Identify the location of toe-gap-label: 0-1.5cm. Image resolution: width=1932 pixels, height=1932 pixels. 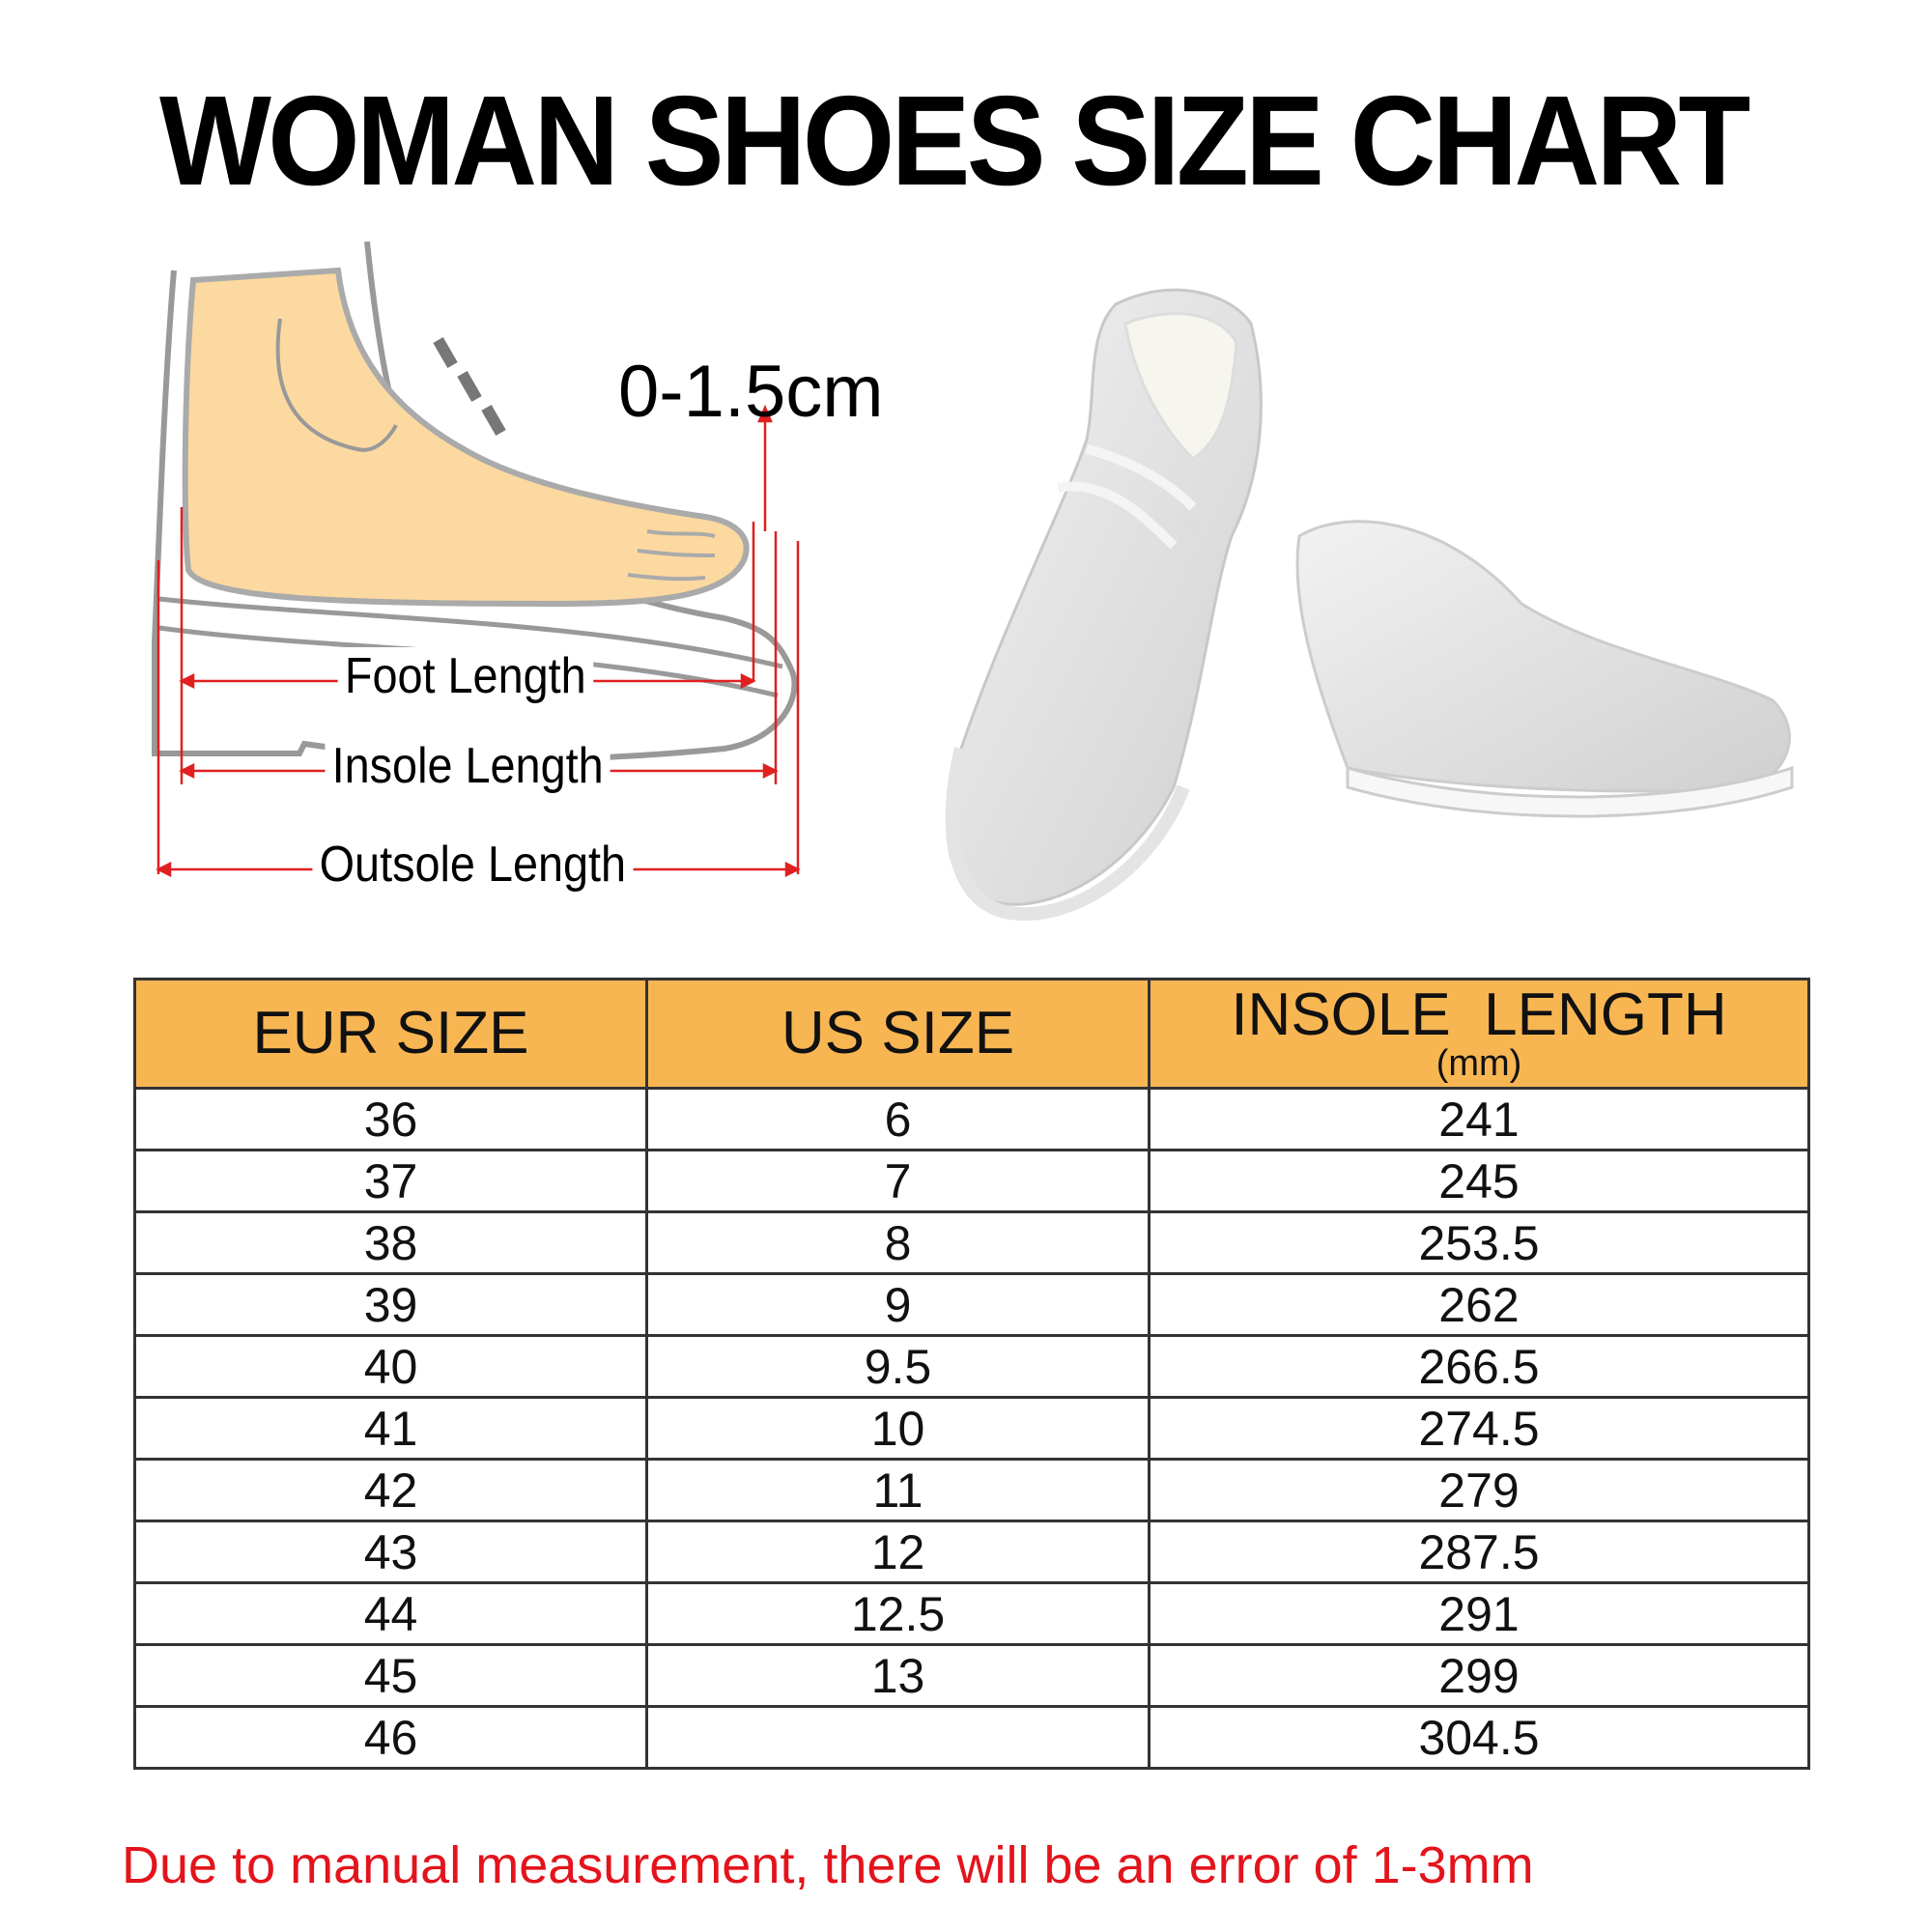
(751, 392).